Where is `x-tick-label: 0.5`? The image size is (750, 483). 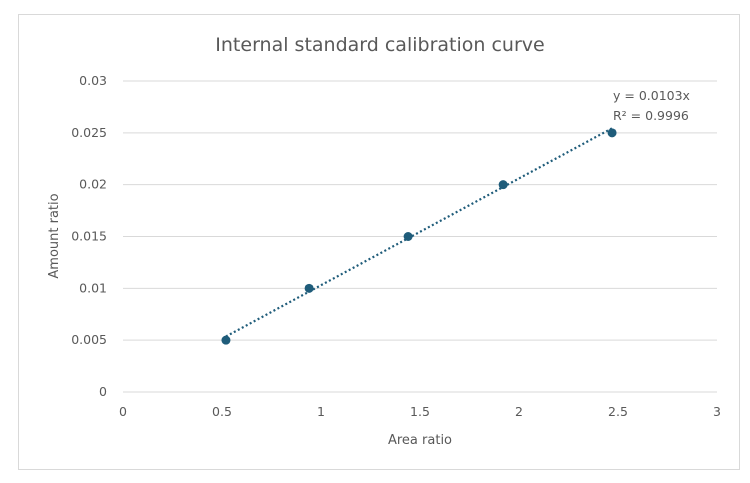
x-tick-label: 0.5 is located at coordinates (222, 411).